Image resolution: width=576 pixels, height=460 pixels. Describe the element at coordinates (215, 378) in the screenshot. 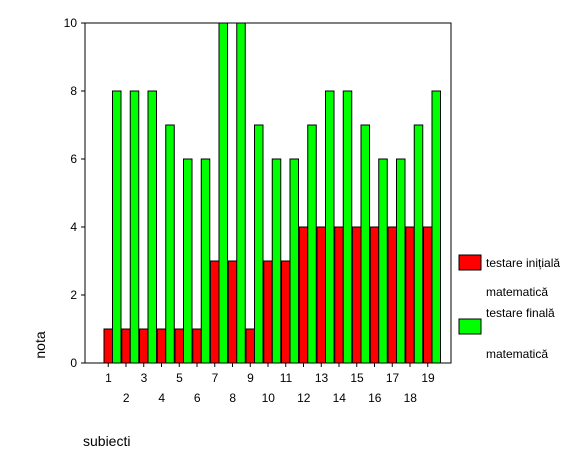

I see `x-tick-label: 7` at that location.